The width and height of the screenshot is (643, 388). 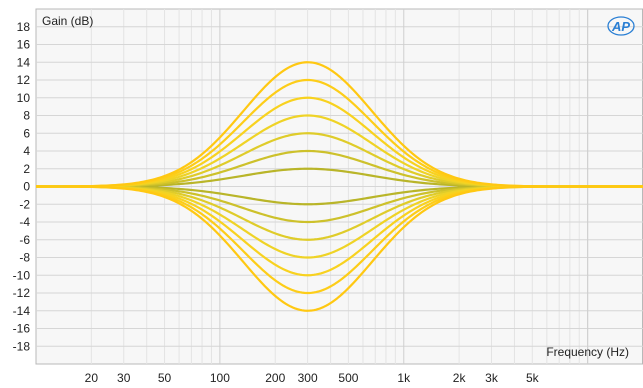 I want to click on x-tick-label: 500, so click(x=348, y=378).